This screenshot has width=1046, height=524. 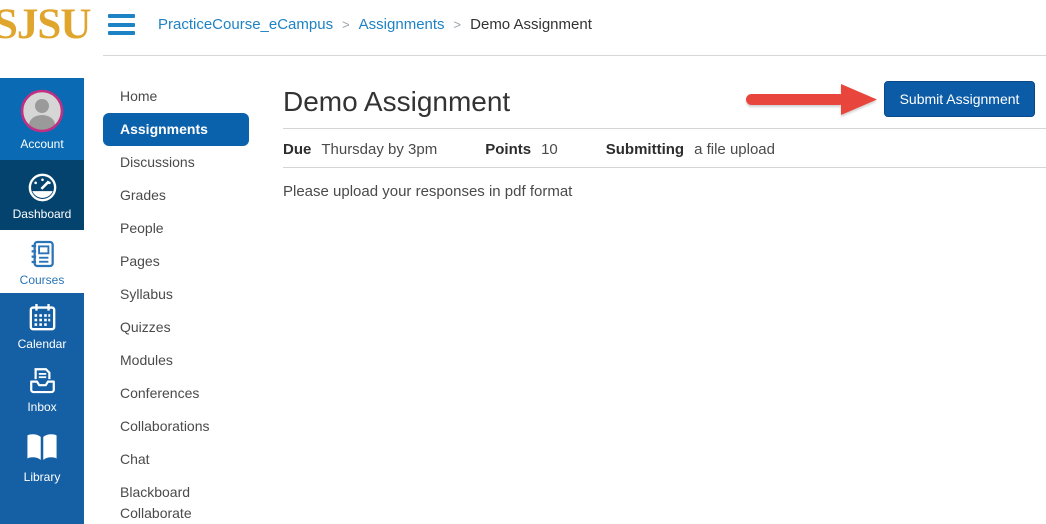 What do you see at coordinates (42, 279) in the screenshot?
I see `sidebar-item-label: Courses` at bounding box center [42, 279].